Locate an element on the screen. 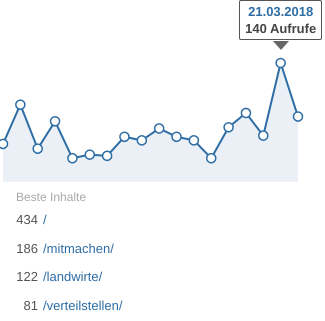 The width and height of the screenshot is (325, 321). data-label: 434 is located at coordinates (26, 219).